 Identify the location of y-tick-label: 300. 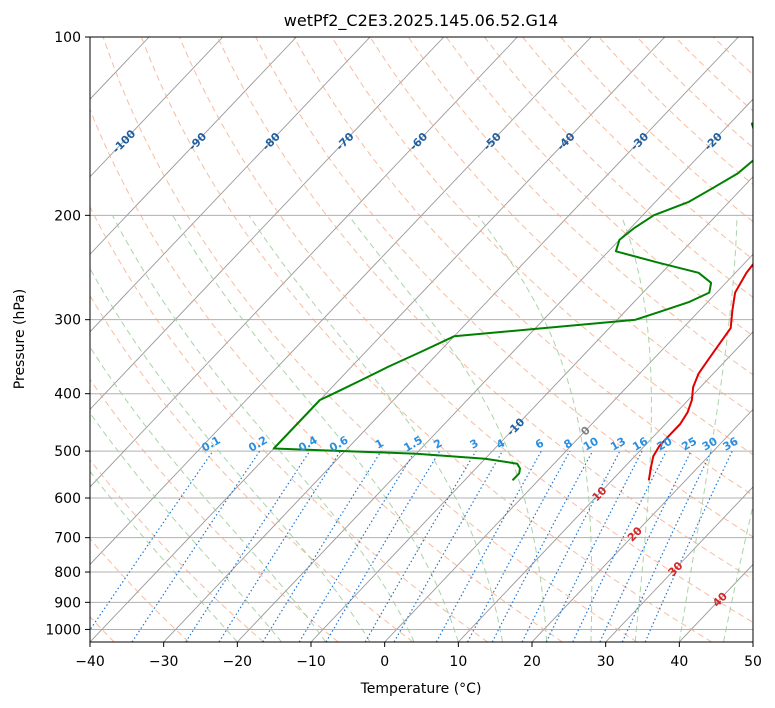
(67, 321).